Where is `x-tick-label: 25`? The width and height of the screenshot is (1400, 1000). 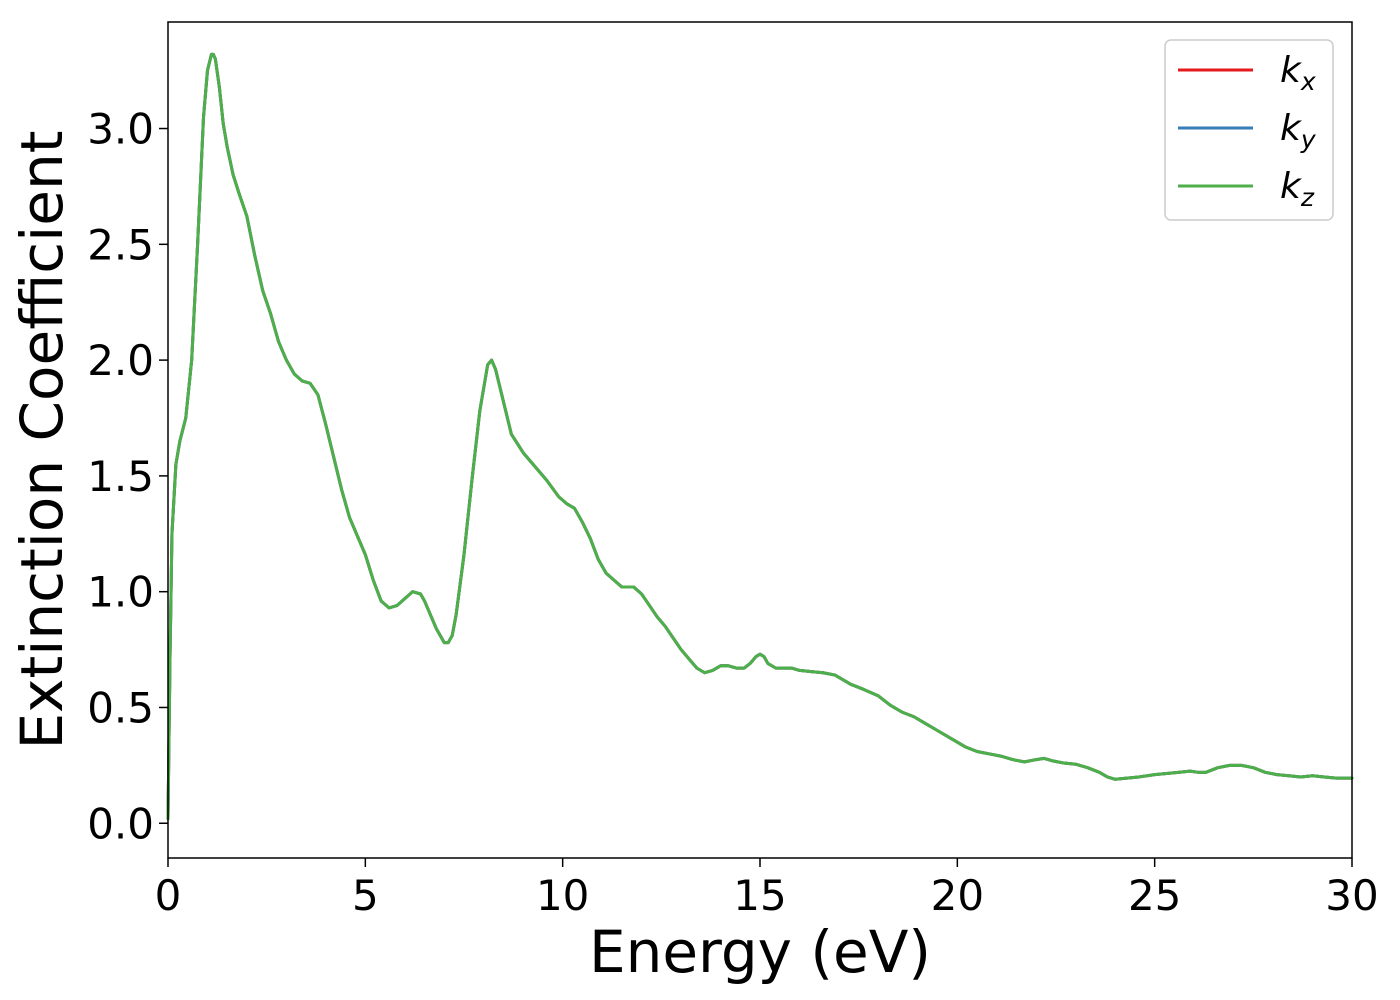 x-tick-label: 25 is located at coordinates (1154, 895).